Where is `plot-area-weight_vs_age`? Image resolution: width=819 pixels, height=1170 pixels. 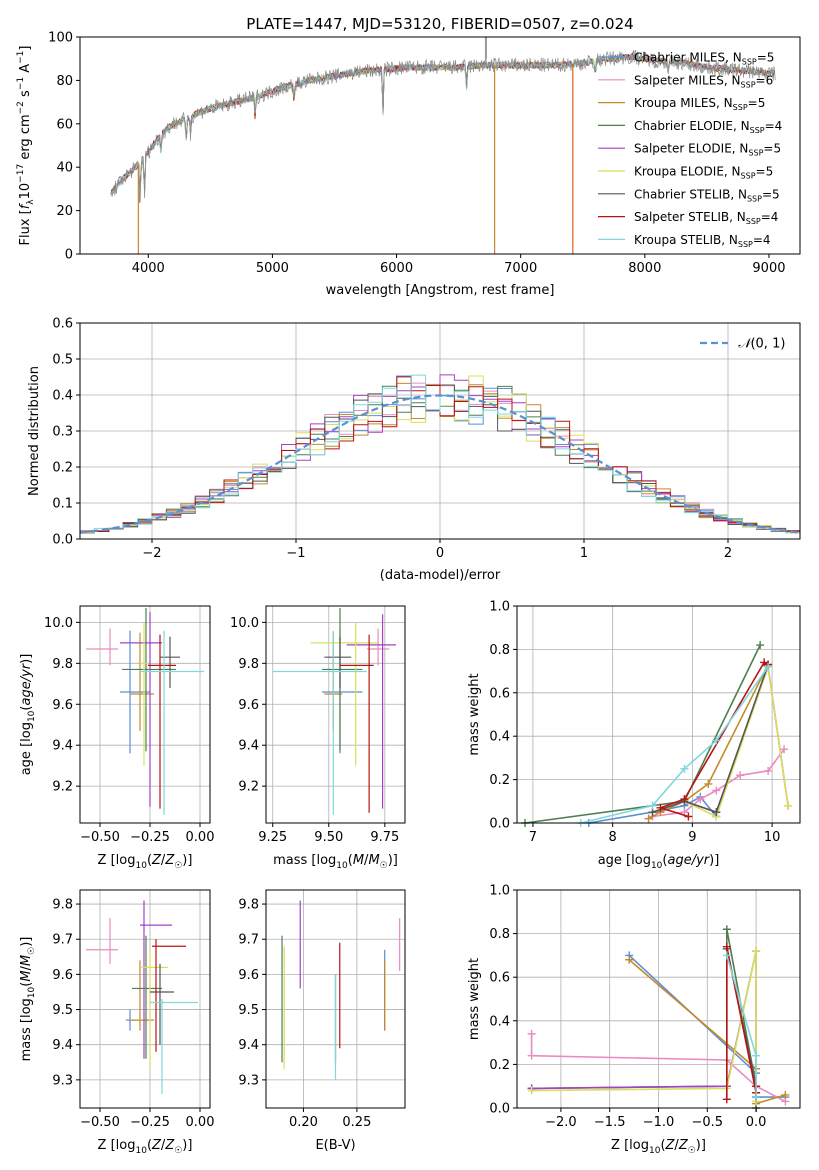
plot-area-weight_vs_age is located at coordinates (656, 734).